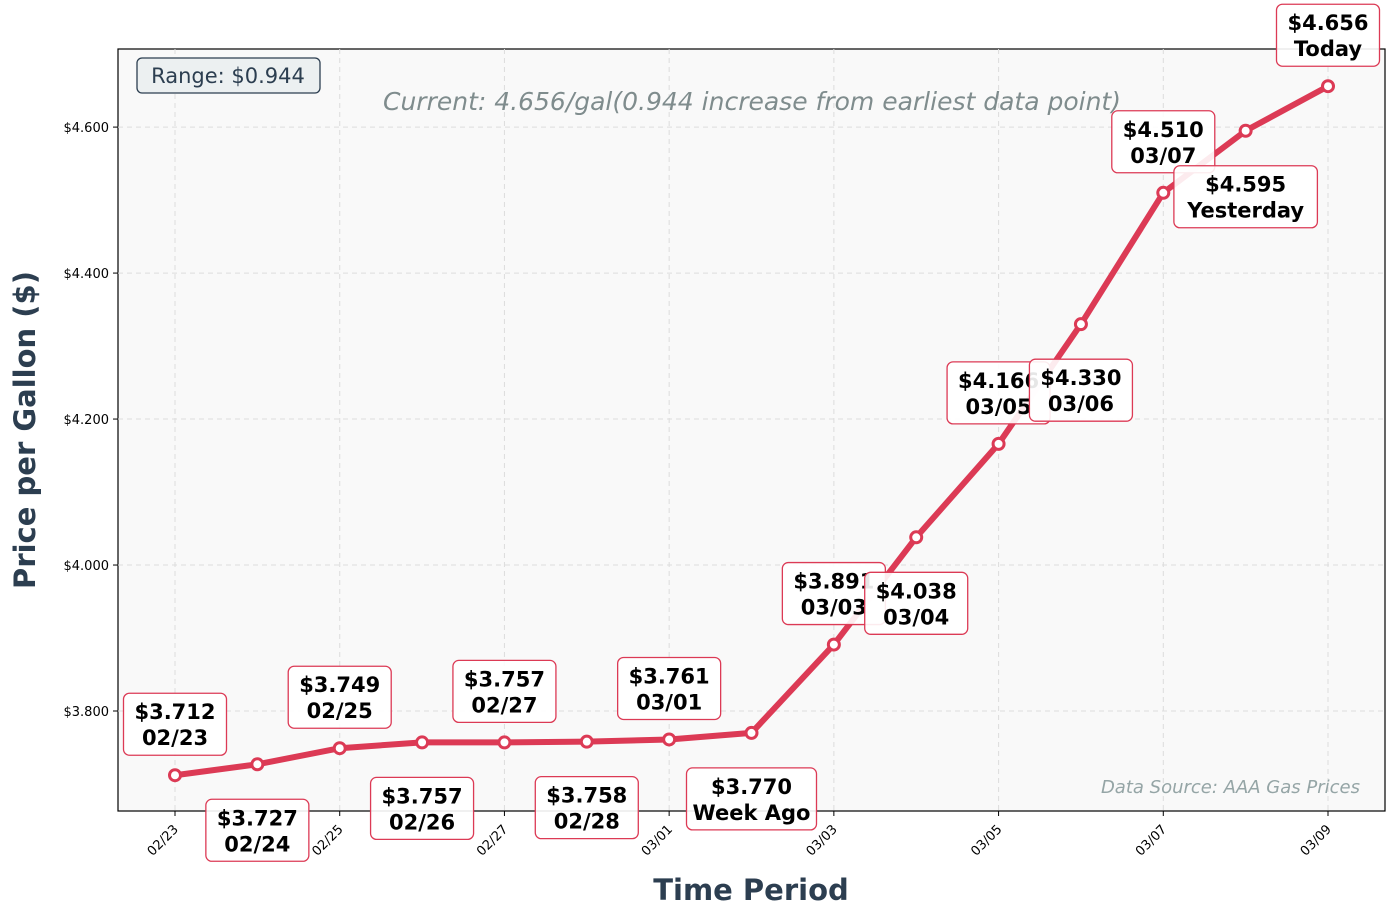  Describe the element at coordinates (1080, 378) in the screenshot. I see `data-label-text: $4.330` at that location.